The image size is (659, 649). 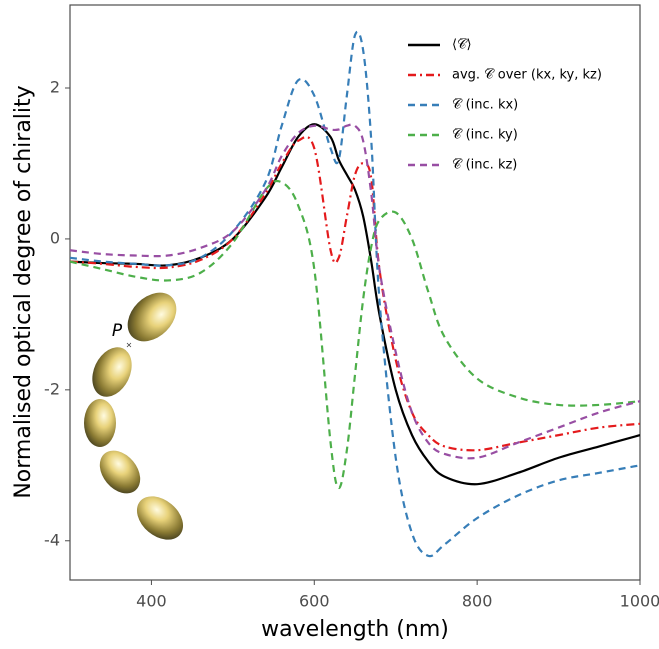 What do you see at coordinates (55, 87) in the screenshot?
I see `y-tick-label: 2` at bounding box center [55, 87].